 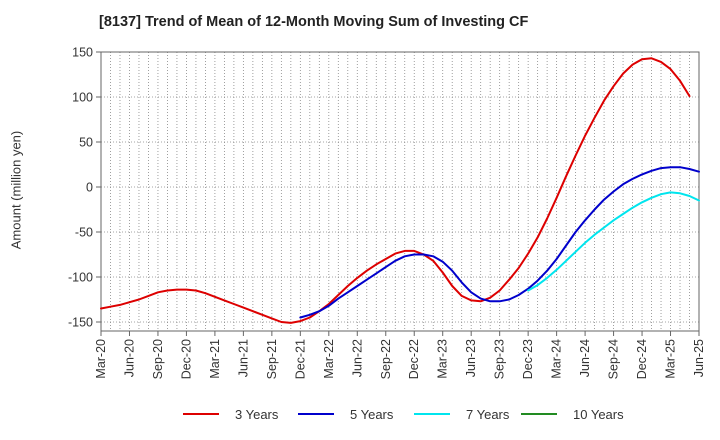 I want to click on legend: 3 Years 5 Years 7 Years 10 Years, so click(x=360, y=414).